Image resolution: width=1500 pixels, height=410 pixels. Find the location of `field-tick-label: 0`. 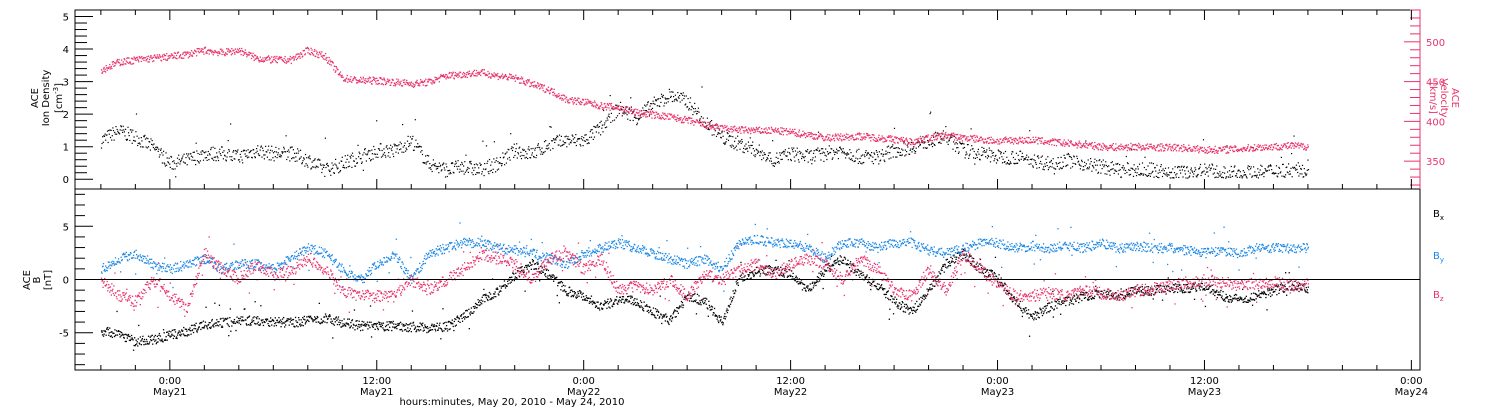

field-tick-label: 0 is located at coordinates (66, 281).